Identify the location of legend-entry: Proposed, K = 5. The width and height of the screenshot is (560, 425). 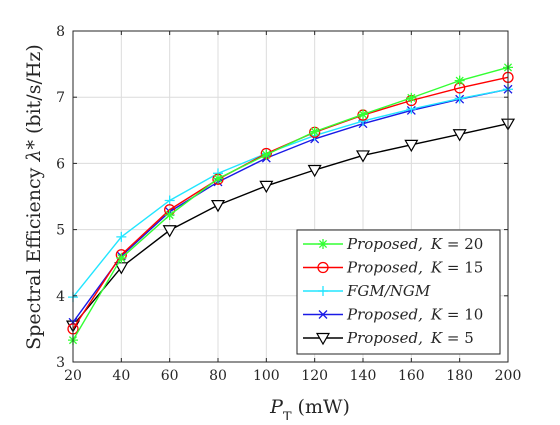
(388, 338).